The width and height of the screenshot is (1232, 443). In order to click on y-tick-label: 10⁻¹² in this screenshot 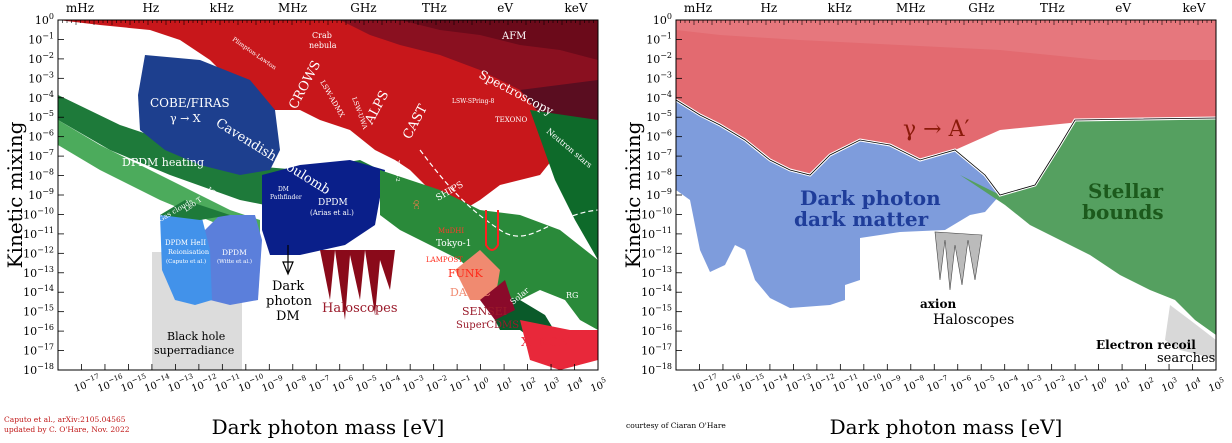, I will do `click(38, 252)`.